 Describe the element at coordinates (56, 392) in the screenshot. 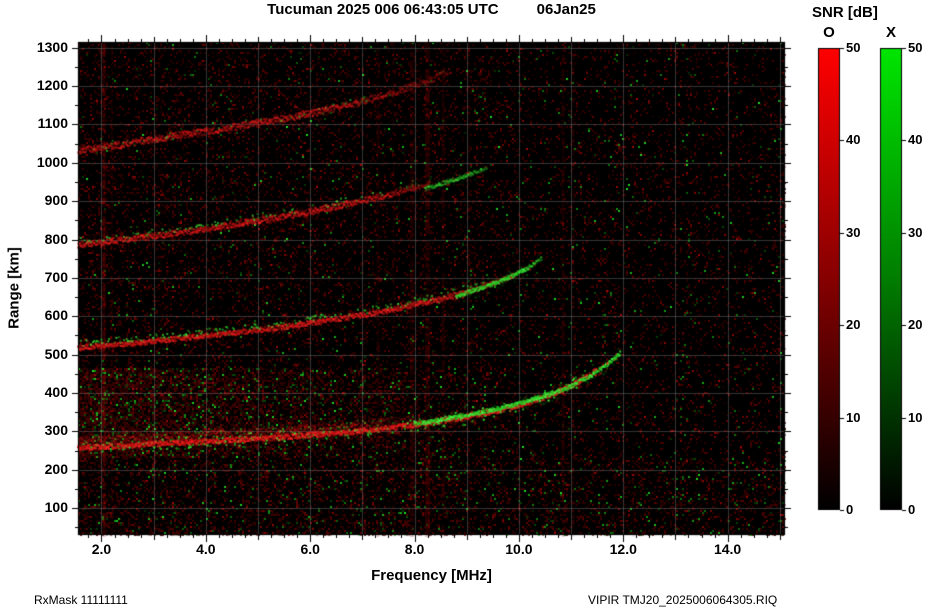

I see `y-tick-label: 400` at that location.